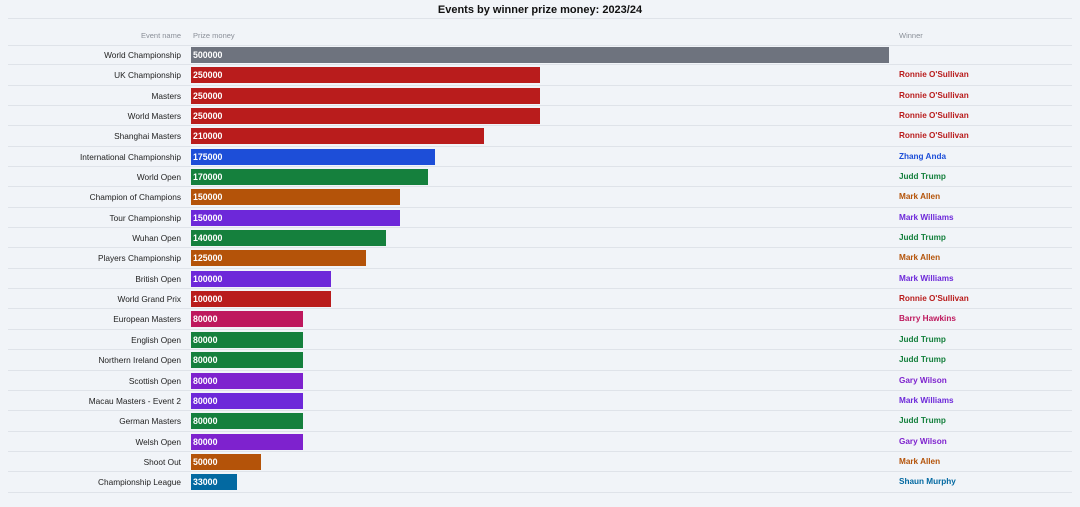 The image size is (1080, 507). Describe the element at coordinates (278, 258) in the screenshot. I see `prize-bar: 125000` at that location.